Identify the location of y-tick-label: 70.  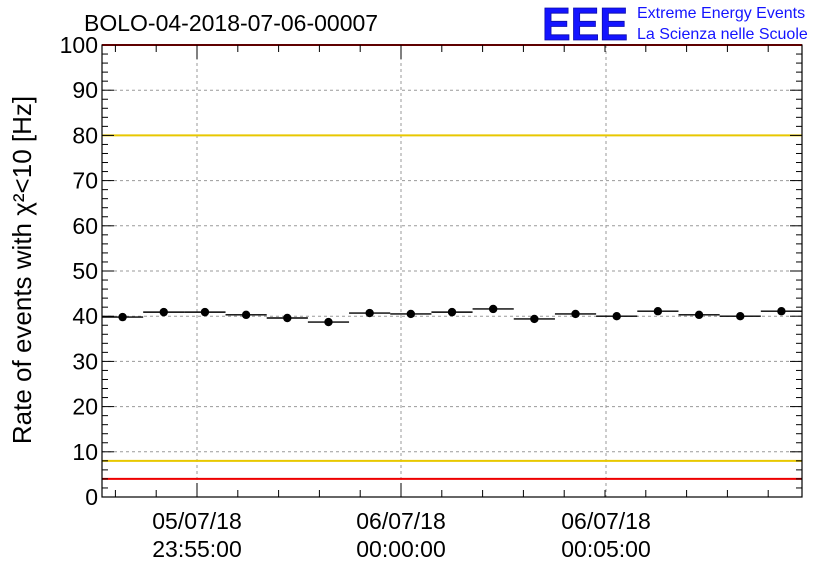
(85, 181).